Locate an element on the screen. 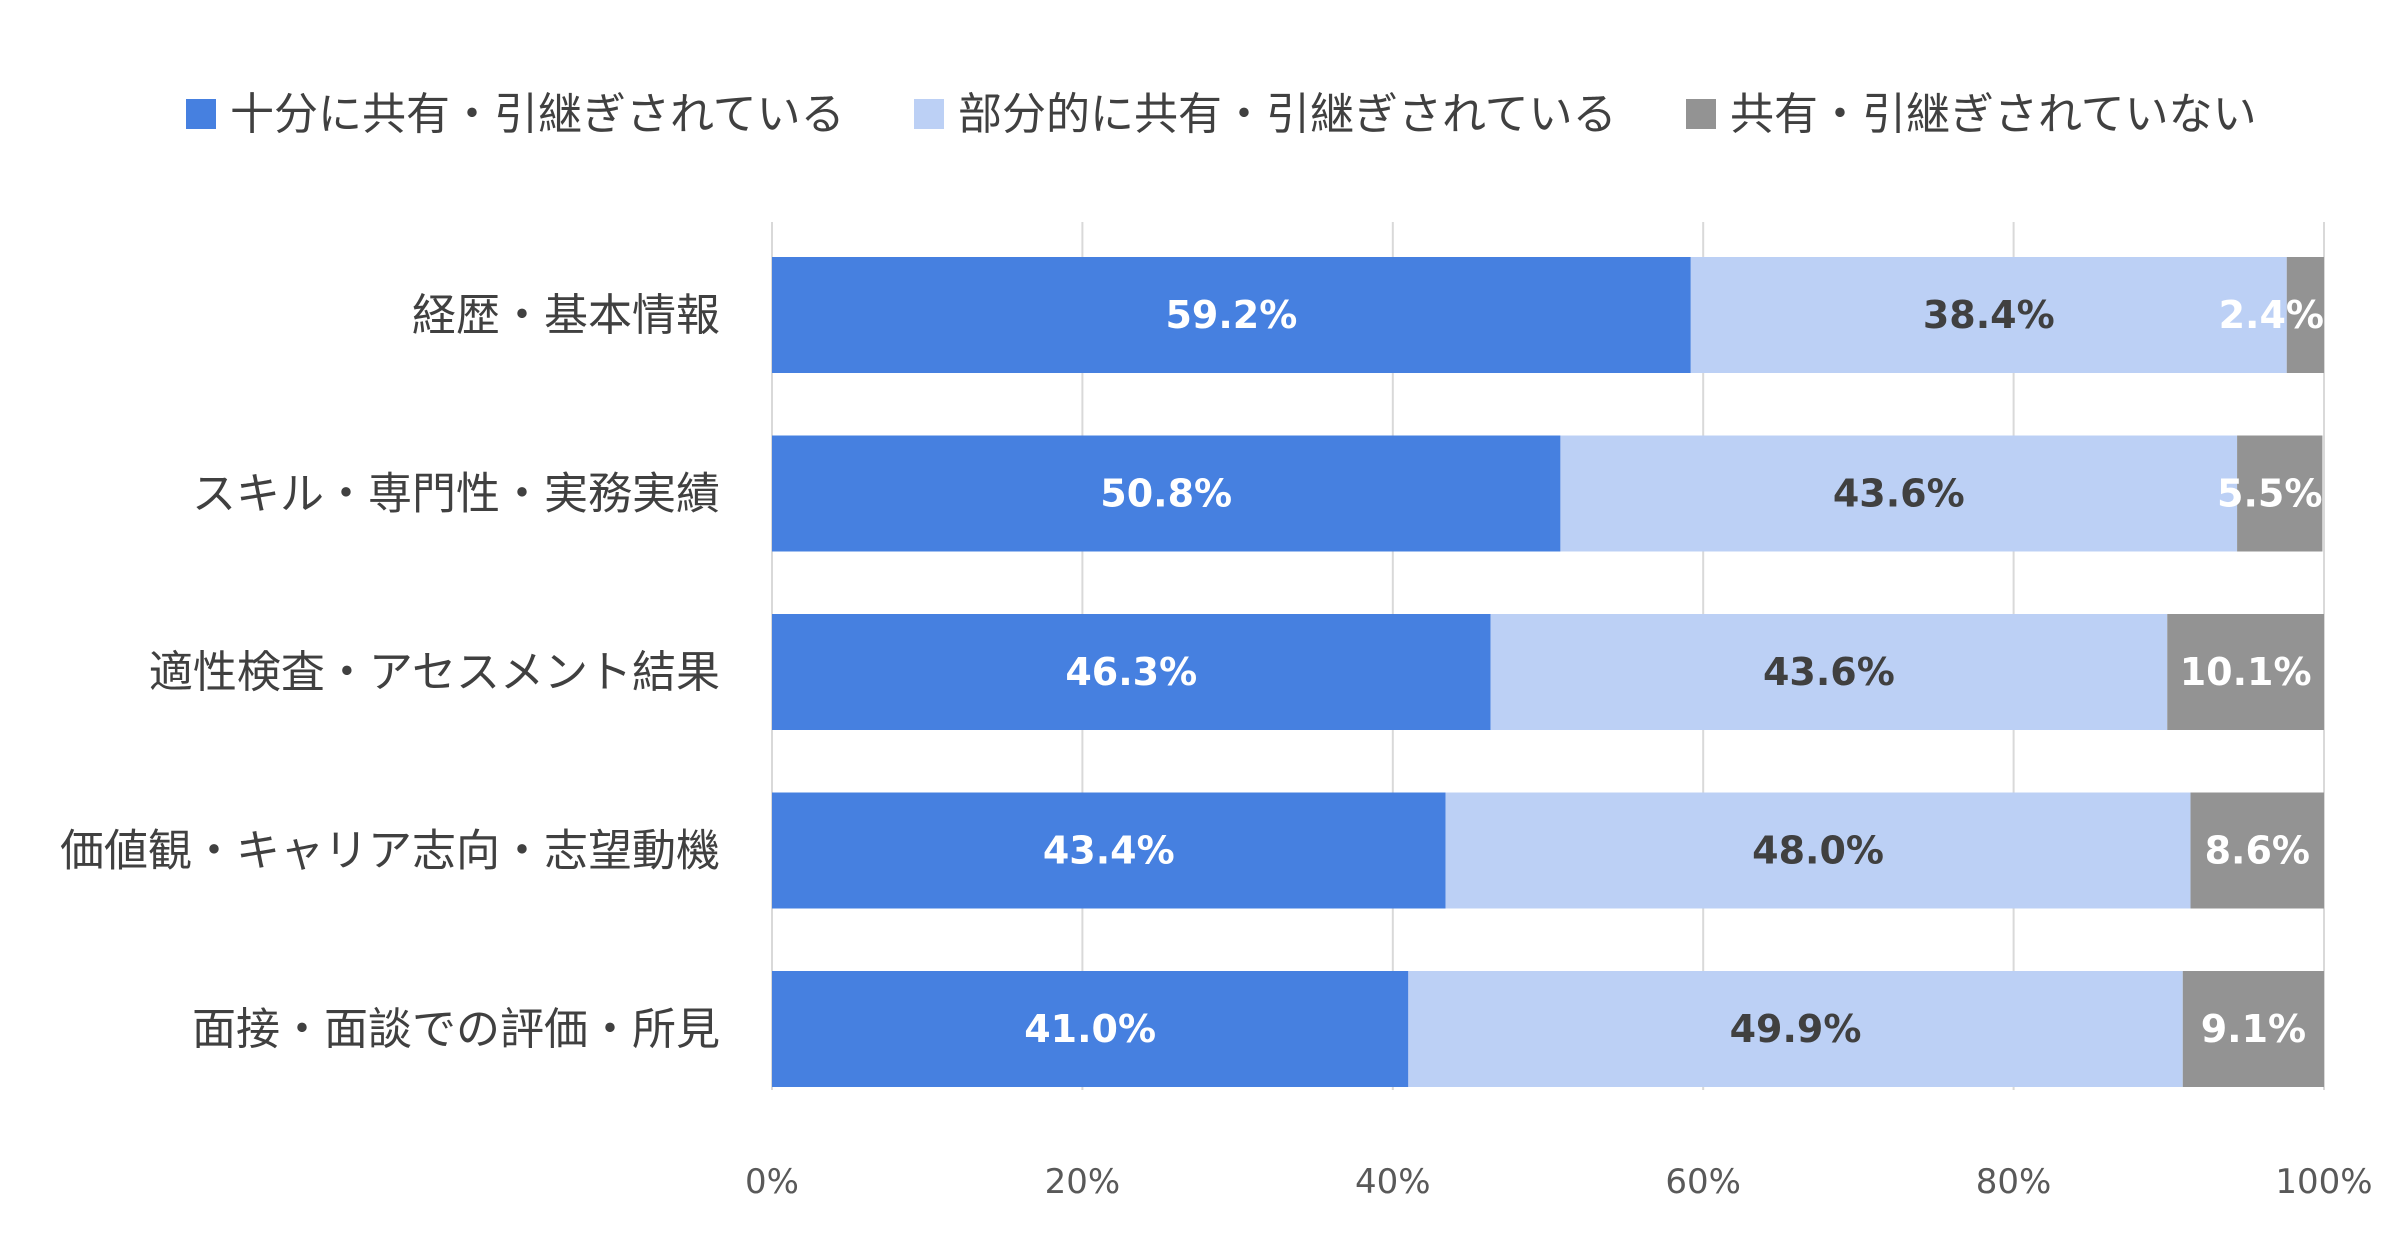 The width and height of the screenshot is (2391, 1234). data-label: 2.4% is located at coordinates (2271, 315).